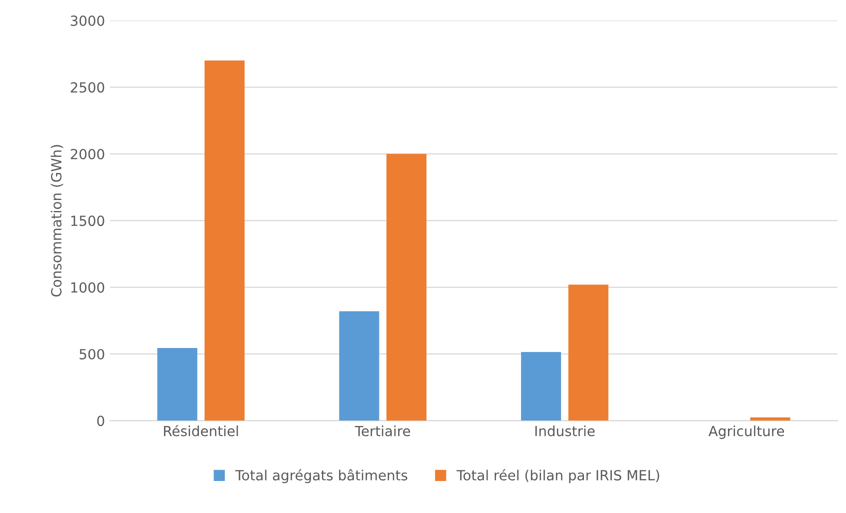  What do you see at coordinates (87, 154) in the screenshot?
I see `y-tick-label: 2000` at bounding box center [87, 154].